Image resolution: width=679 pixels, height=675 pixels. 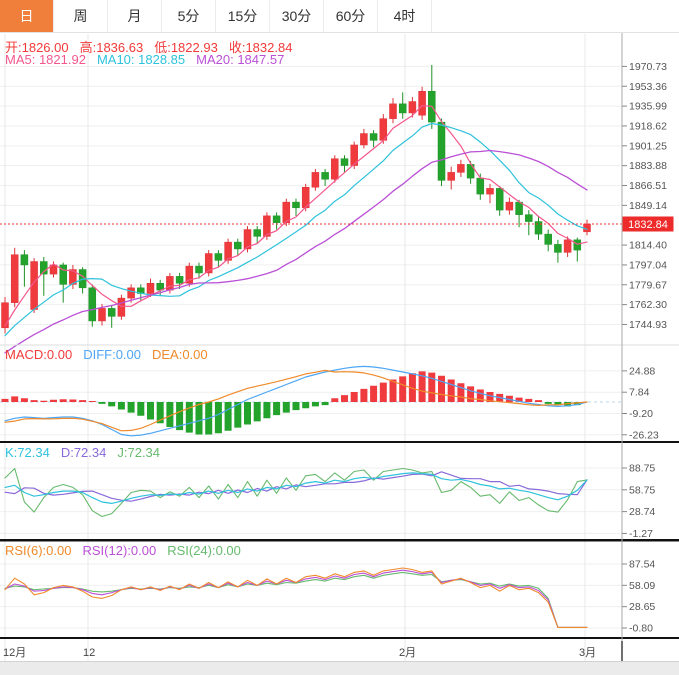 I want to click on diff-line, so click(x=296, y=401).